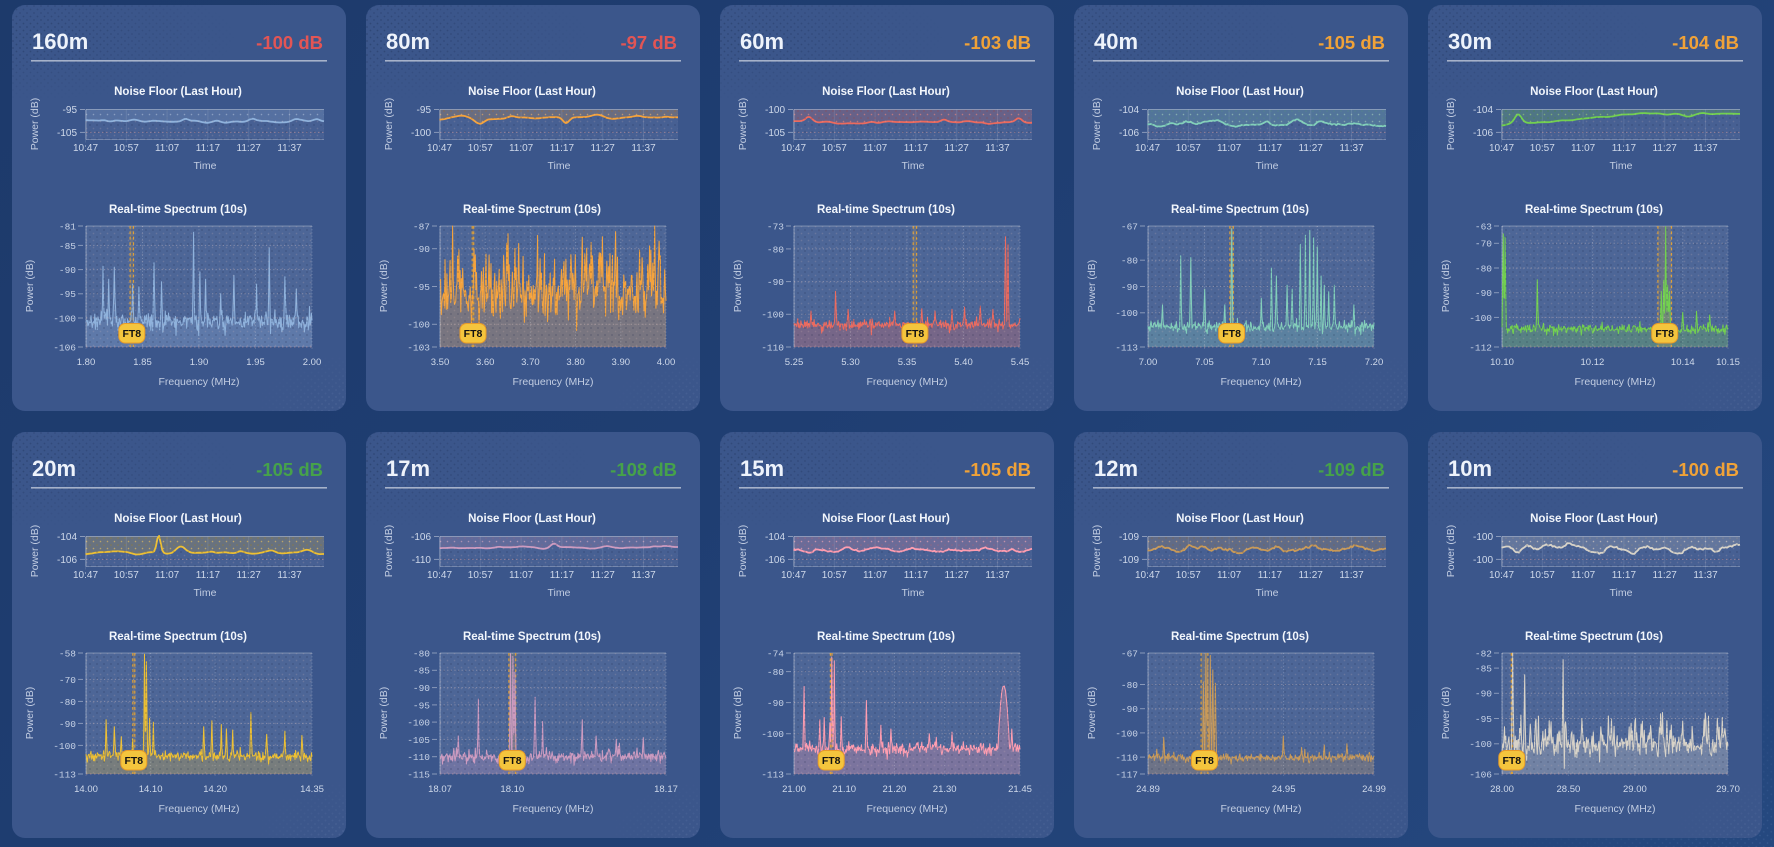 The width and height of the screenshot is (1774, 847). Describe the element at coordinates (199, 362) in the screenshot. I see `svg-text: 1.90` at that location.